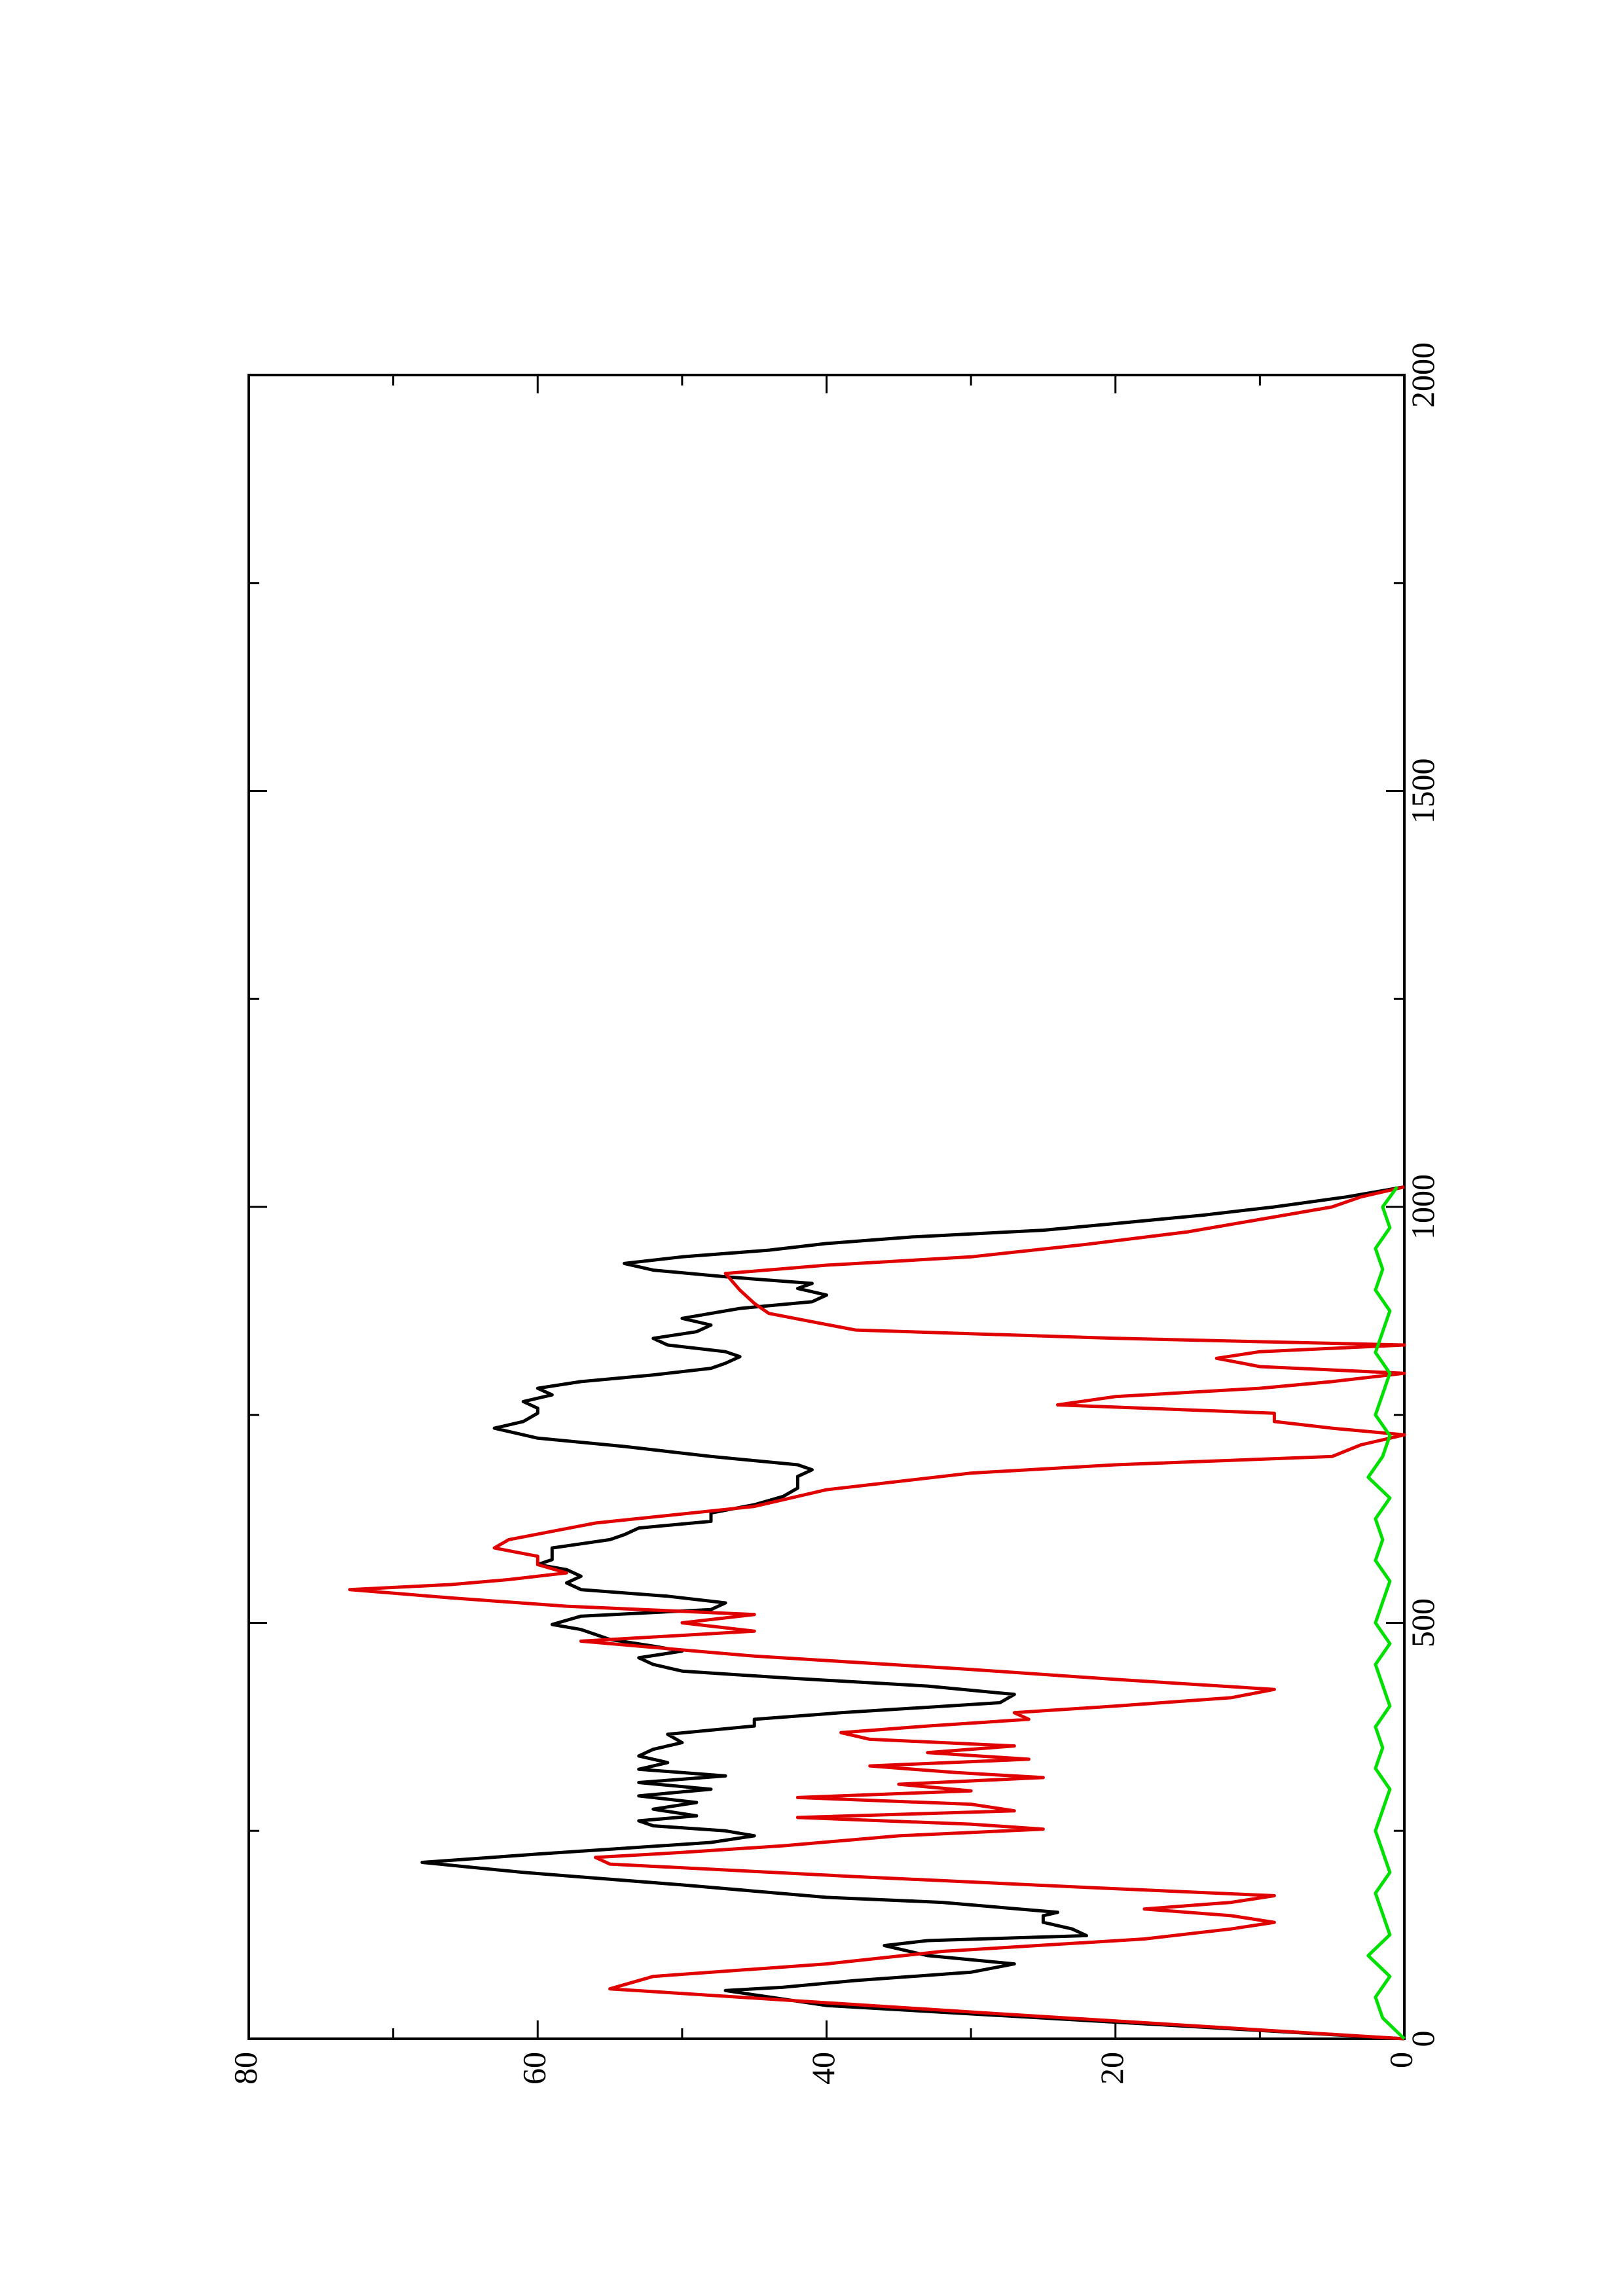 The height and width of the screenshot is (2296, 1623). Describe the element at coordinates (1422, 2039) in the screenshot. I see `x-tick-label: 0` at that location.